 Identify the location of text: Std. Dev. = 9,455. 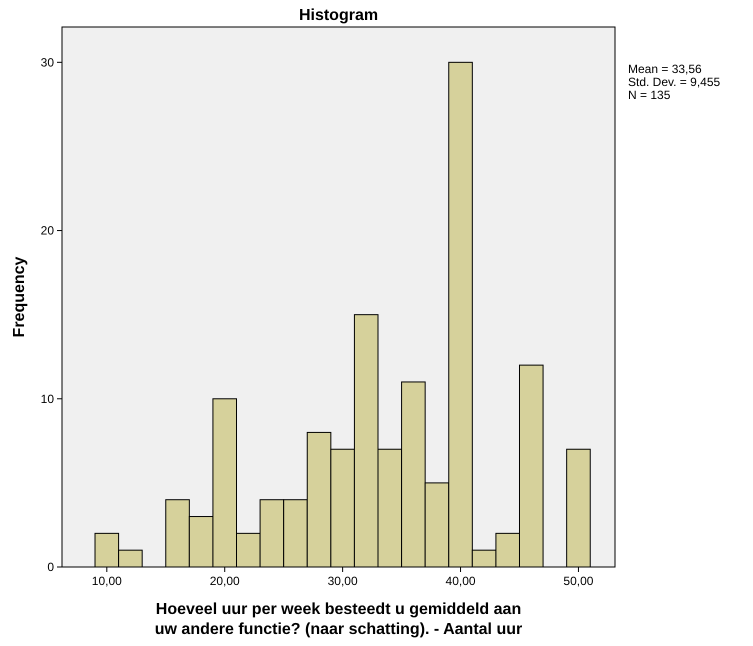
(674, 82).